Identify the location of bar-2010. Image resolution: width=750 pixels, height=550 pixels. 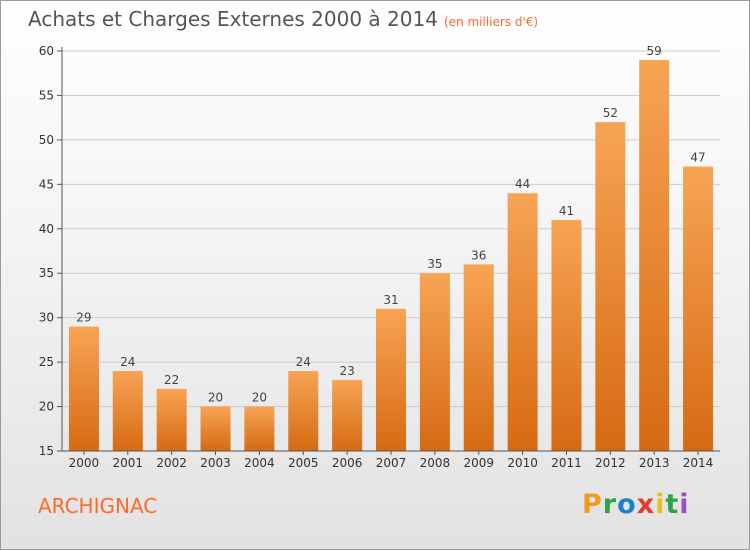
(522, 322).